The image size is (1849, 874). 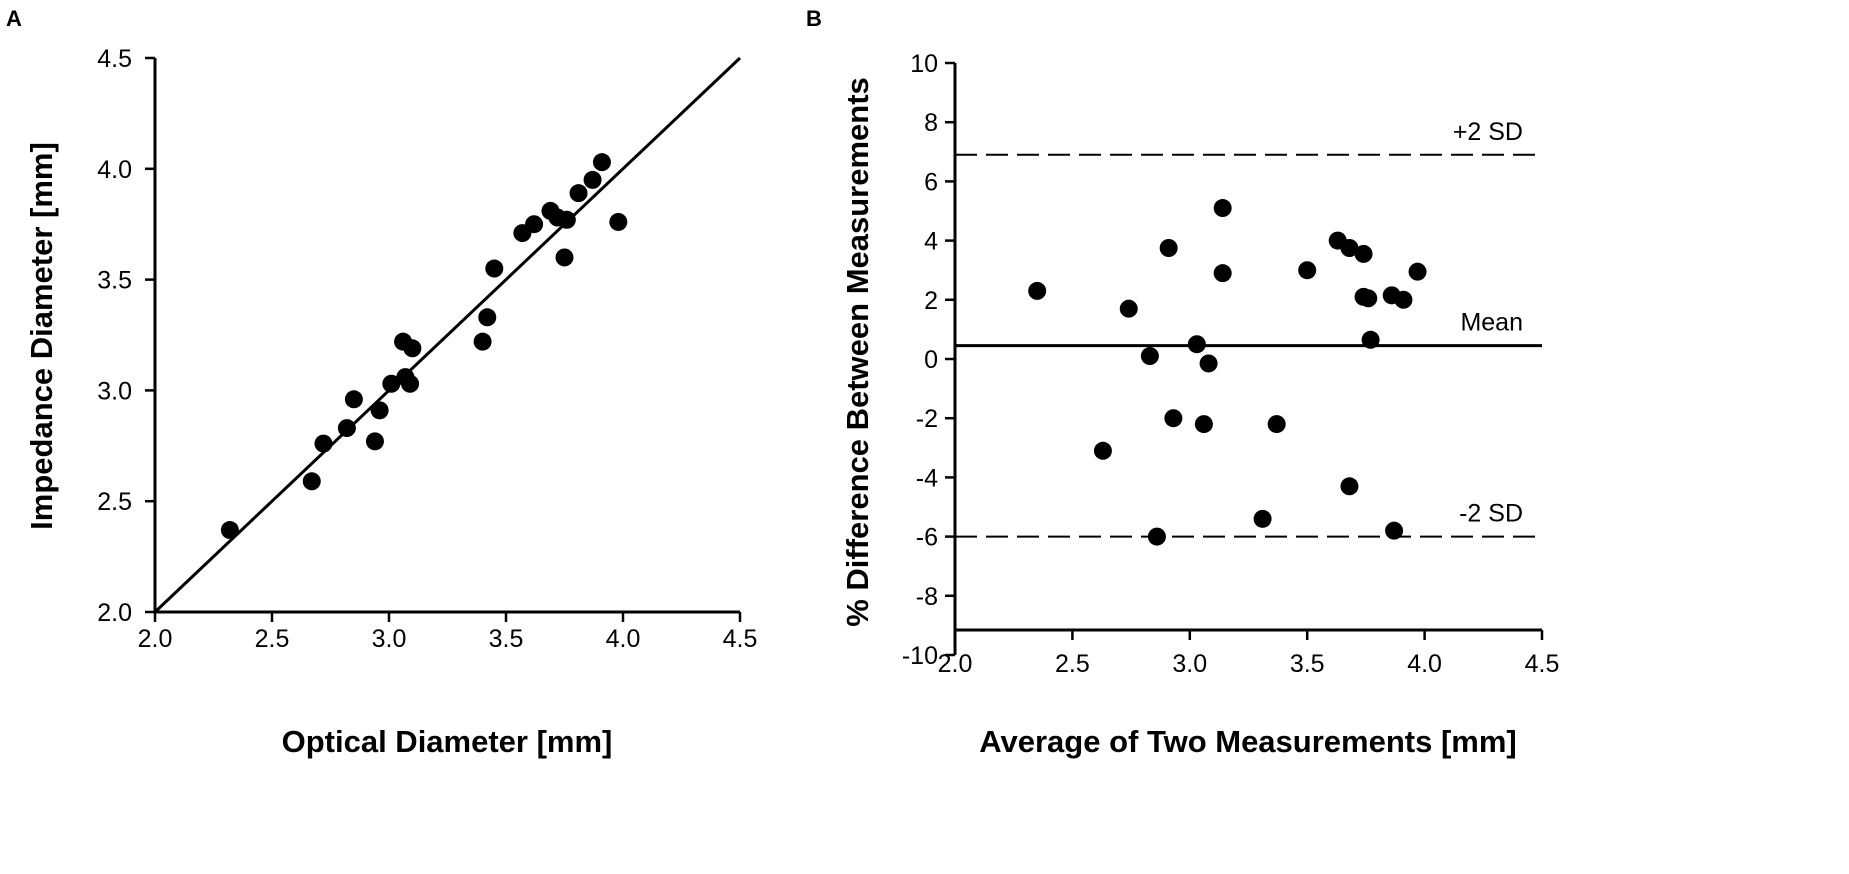 I want to click on panel-a-y-tick-label: 2.5, so click(x=114, y=502).